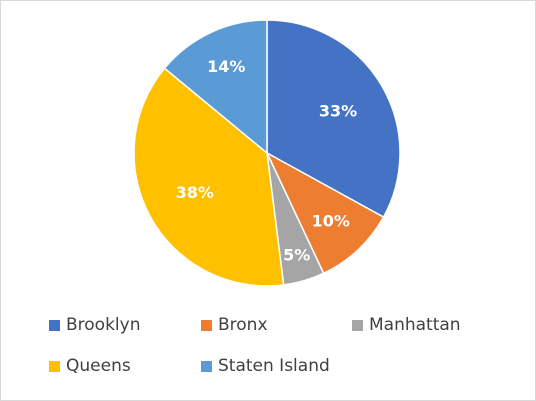  What do you see at coordinates (54, 366) in the screenshot?
I see `legend-swatch-queens` at bounding box center [54, 366].